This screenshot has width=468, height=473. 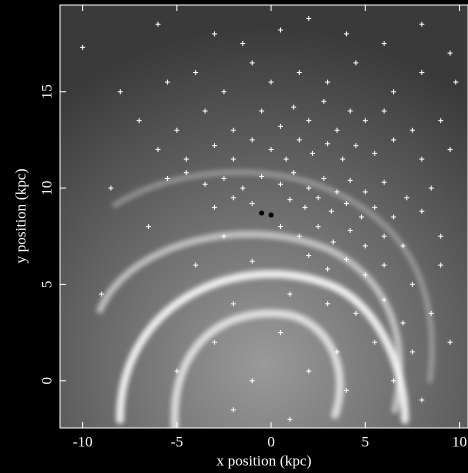 What do you see at coordinates (83, 442) in the screenshot?
I see `x-tick-label: -10` at bounding box center [83, 442].